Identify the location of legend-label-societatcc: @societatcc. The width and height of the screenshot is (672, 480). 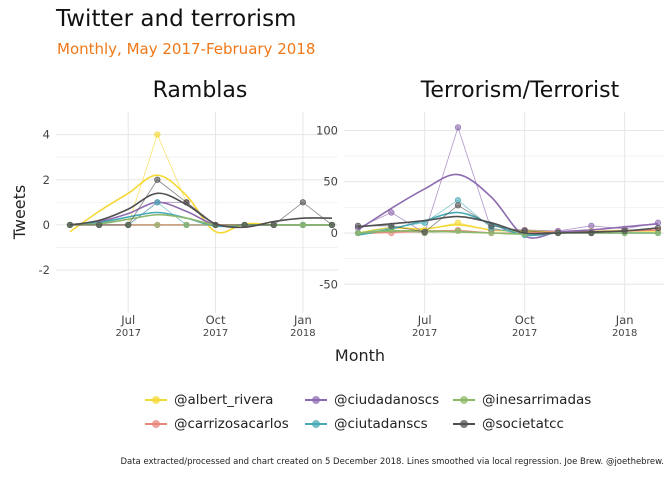
(523, 424).